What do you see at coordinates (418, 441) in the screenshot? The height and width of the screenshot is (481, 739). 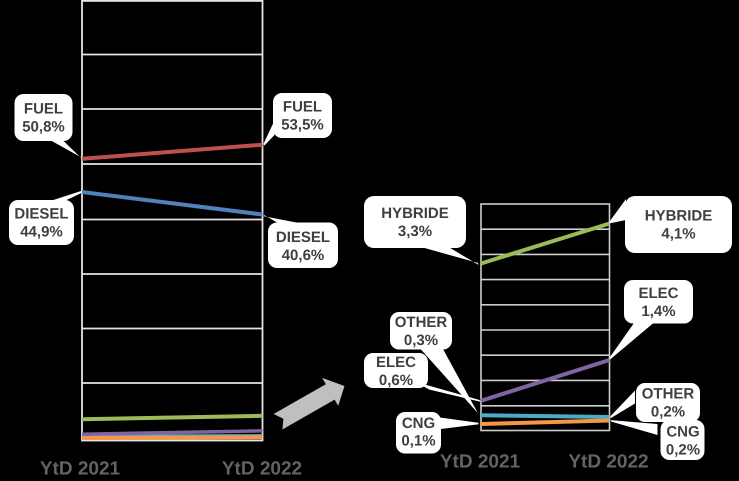 I see `svg-text: 0,1%` at bounding box center [418, 441].